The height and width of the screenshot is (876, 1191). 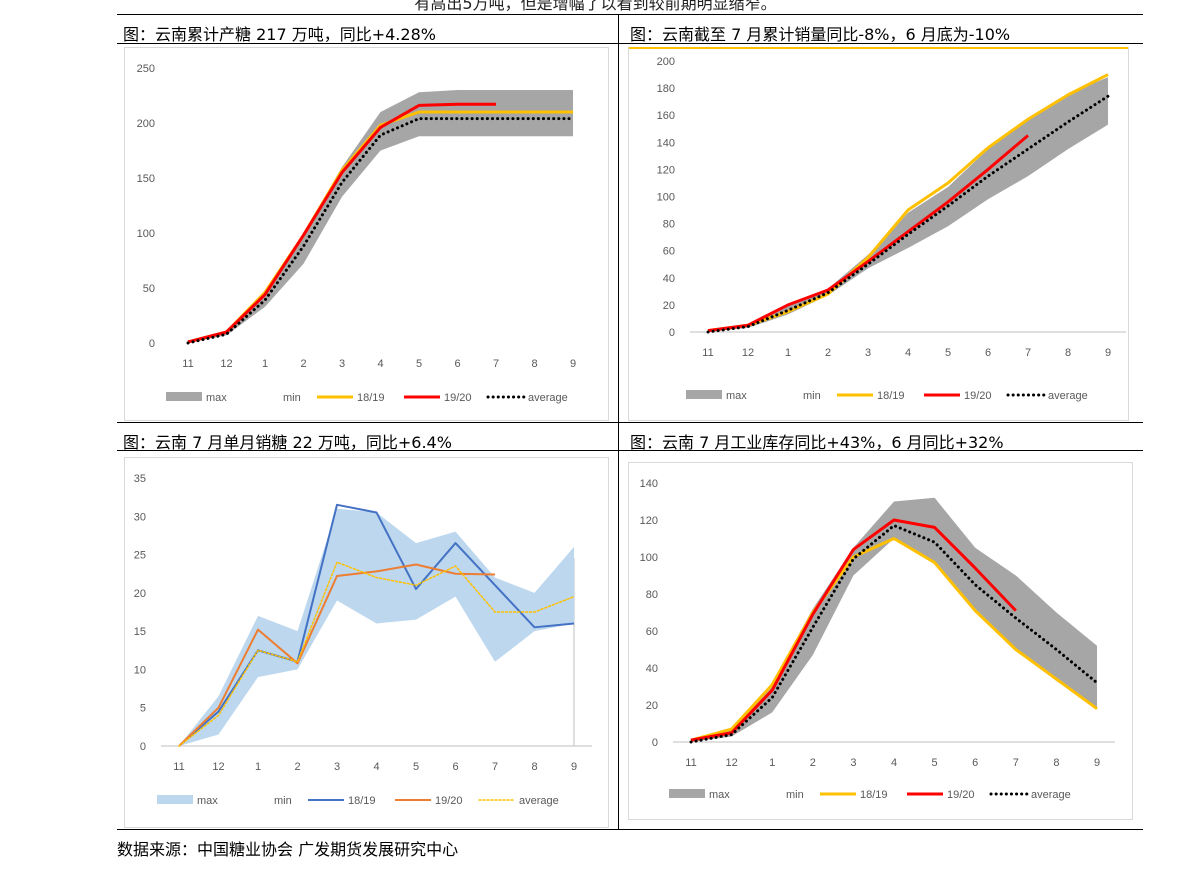 What do you see at coordinates (630, 14) in the screenshot?
I see `grid-line-top` at bounding box center [630, 14].